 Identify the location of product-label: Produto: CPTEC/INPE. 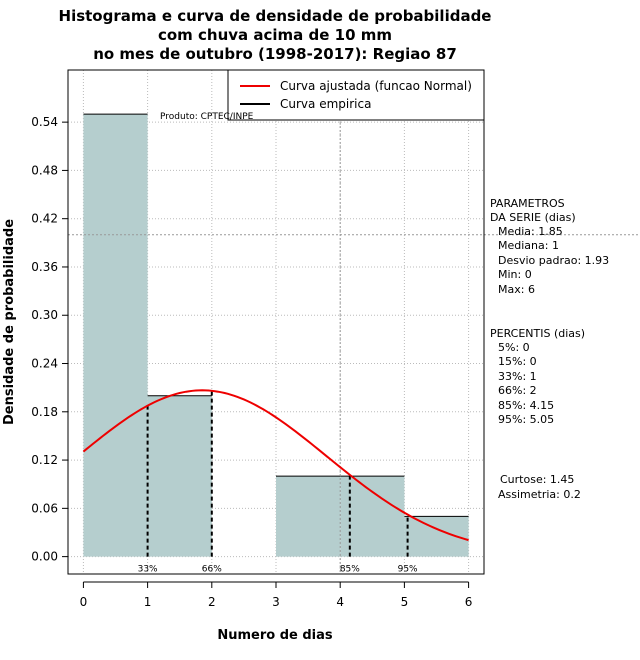
(207, 117).